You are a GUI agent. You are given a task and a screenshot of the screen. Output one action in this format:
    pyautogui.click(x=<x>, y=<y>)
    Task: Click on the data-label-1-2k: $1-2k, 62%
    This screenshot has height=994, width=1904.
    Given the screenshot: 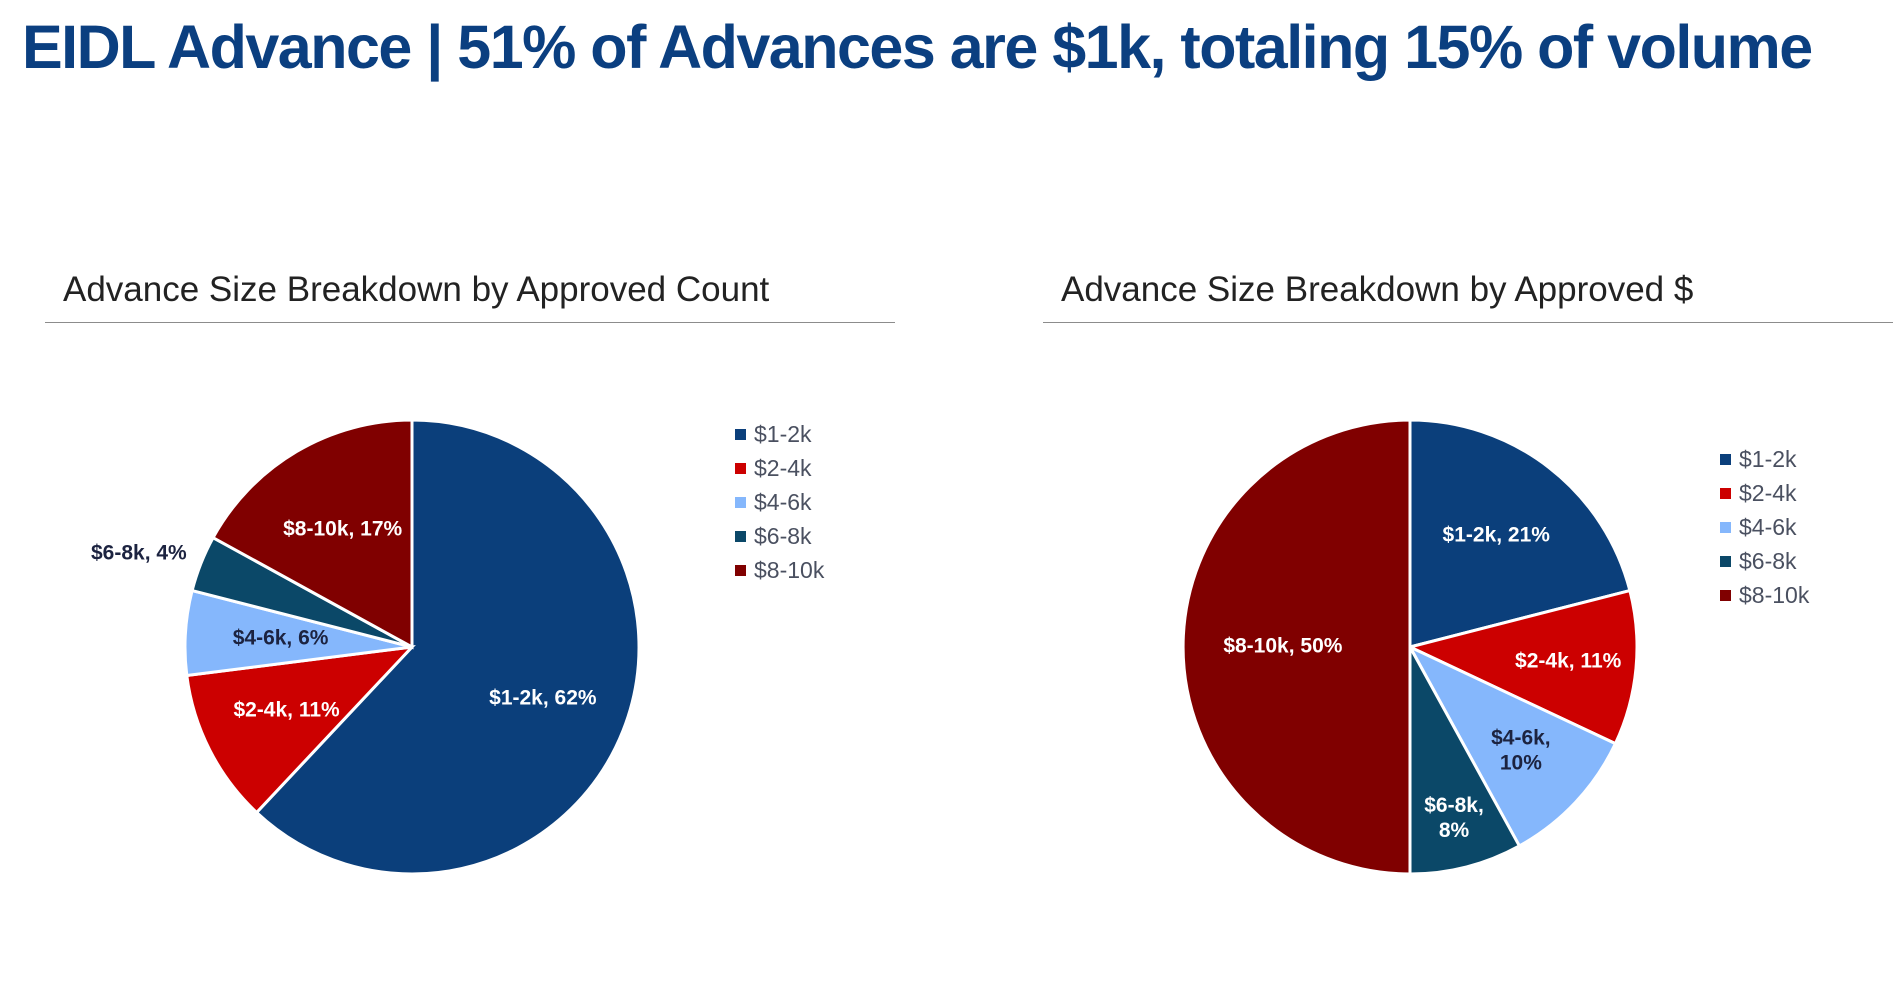 What is the action you would take?
    pyautogui.click(x=543, y=697)
    